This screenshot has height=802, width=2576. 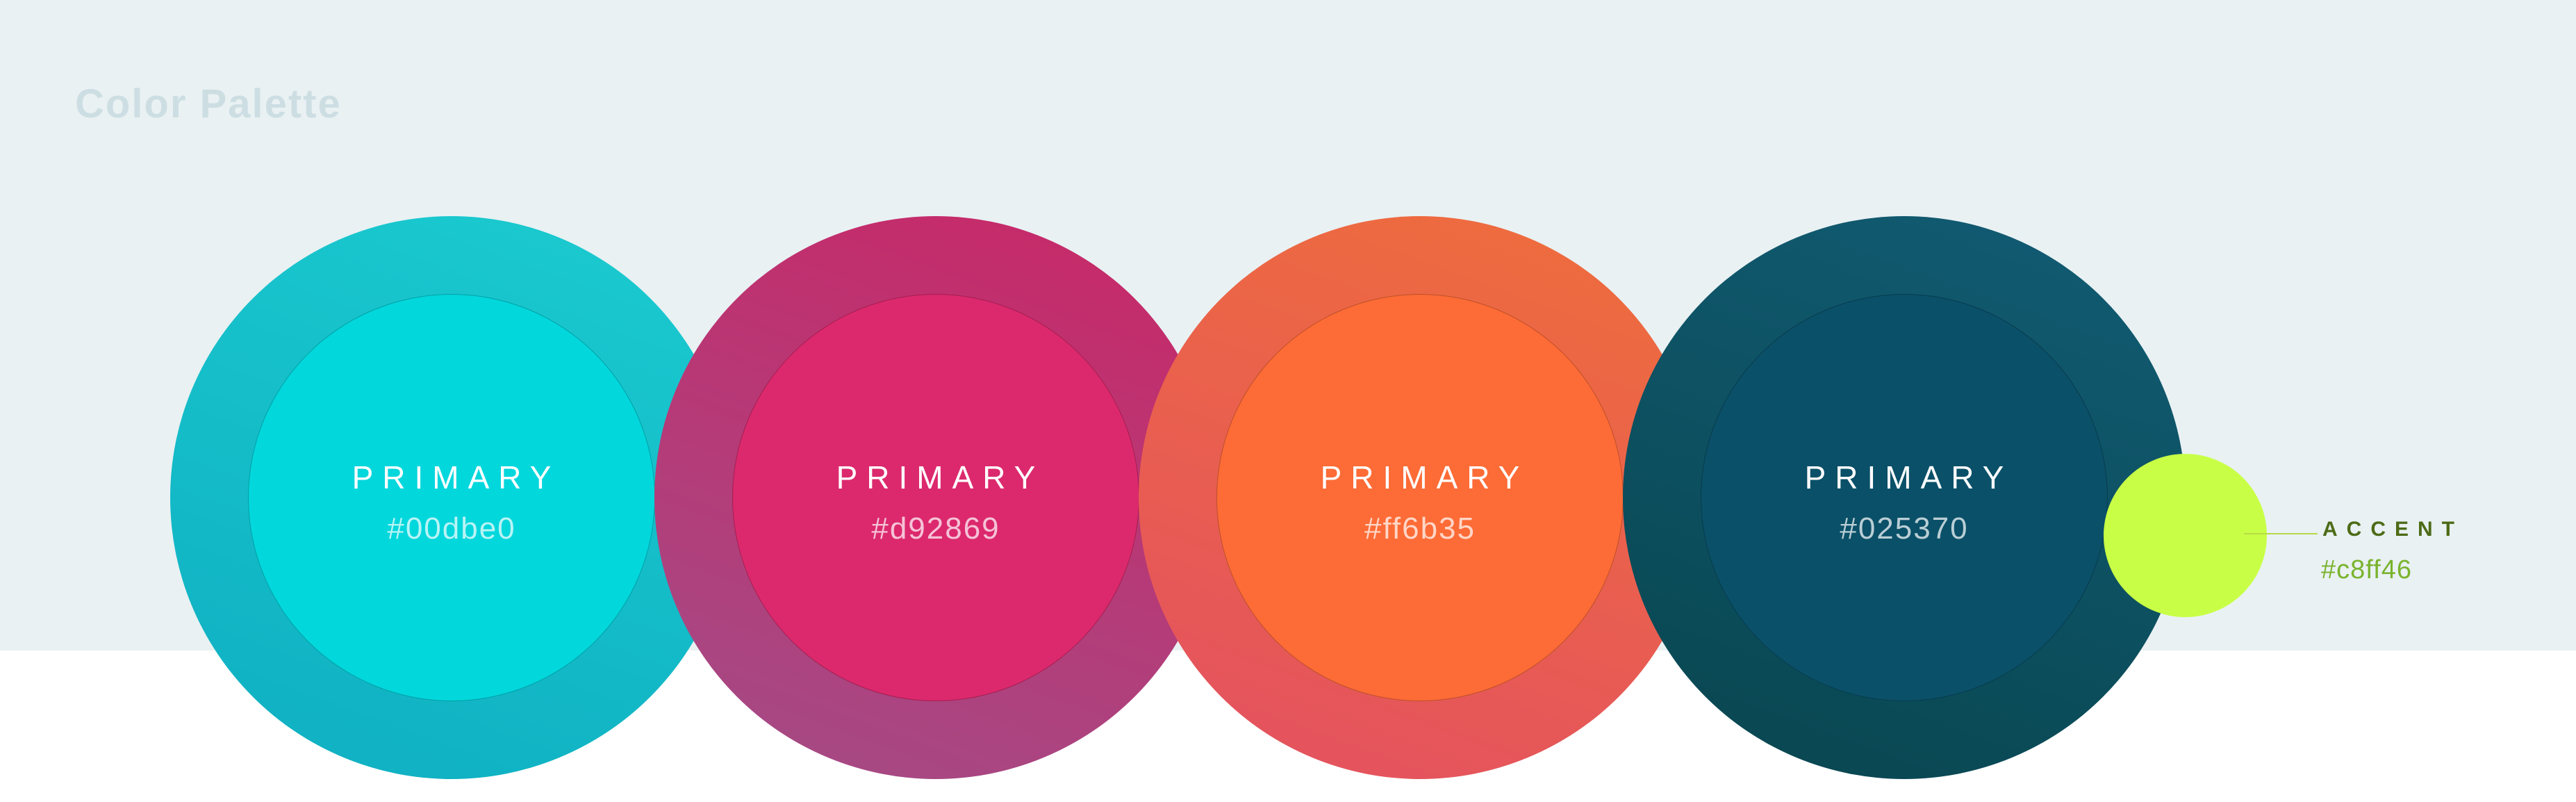 I want to click on swatch-hex-value: #d92869, so click(x=936, y=529).